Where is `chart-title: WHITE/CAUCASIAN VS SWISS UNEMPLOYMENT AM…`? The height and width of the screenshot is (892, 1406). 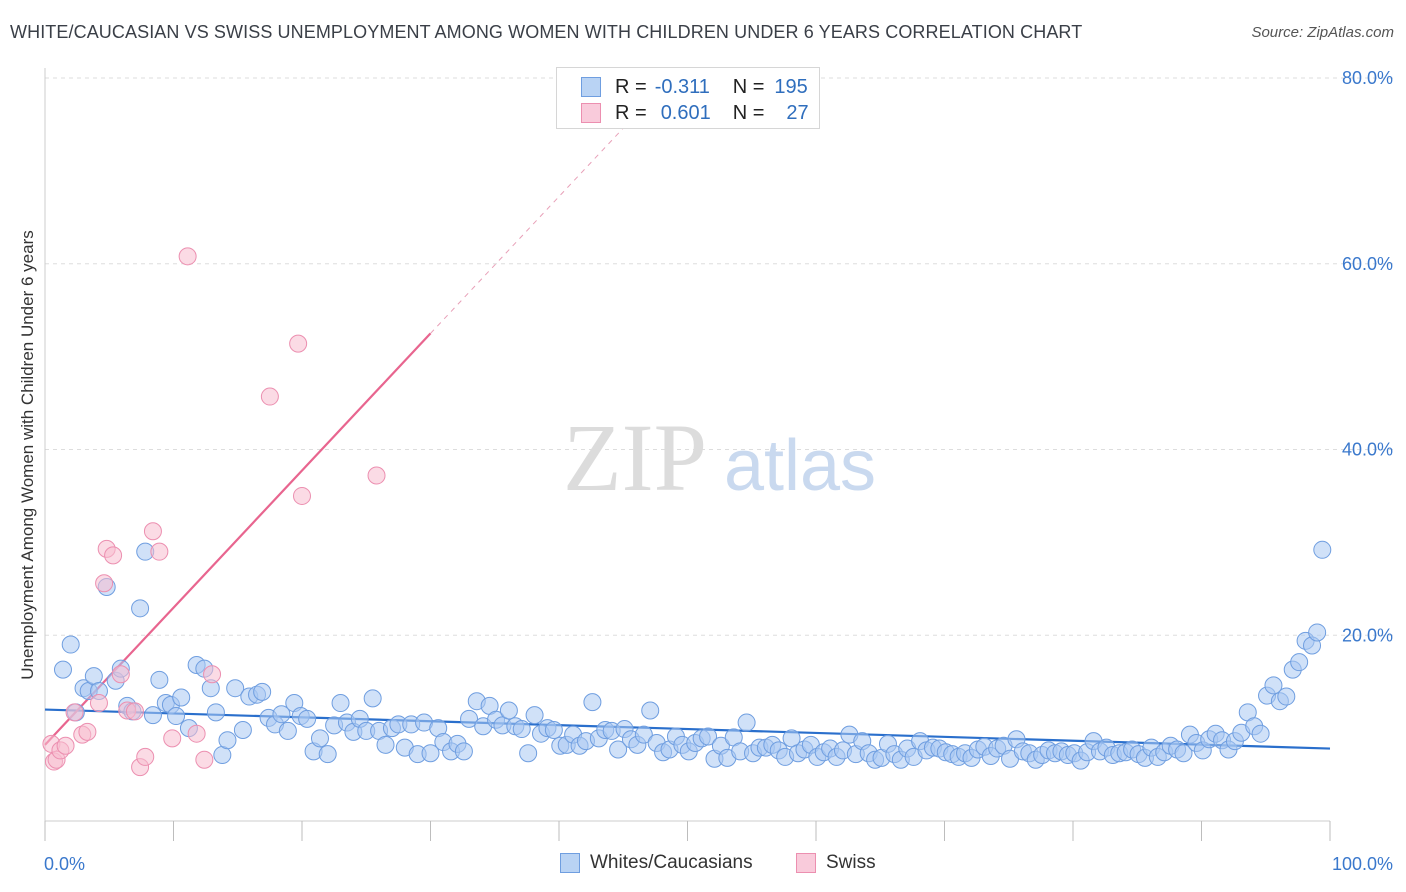
chart-title: WHITE/CAUCASIAN VS SWISS UNEMPLOYMENT AM… is located at coordinates (546, 32).